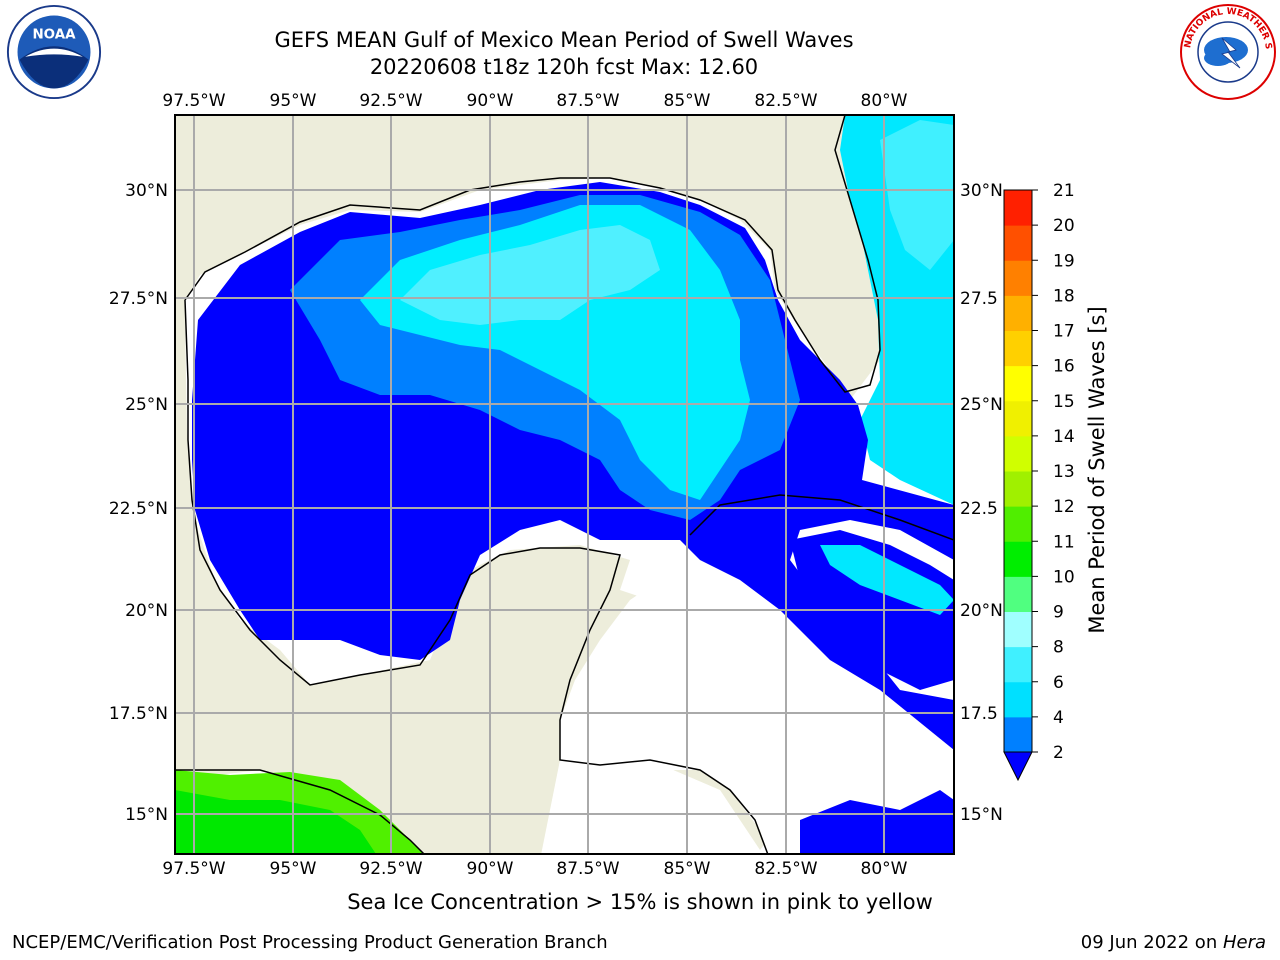 This screenshot has width=1280, height=960. Describe the element at coordinates (1058, 753) in the screenshot. I see `colorbar-tick-label: 2` at that location.